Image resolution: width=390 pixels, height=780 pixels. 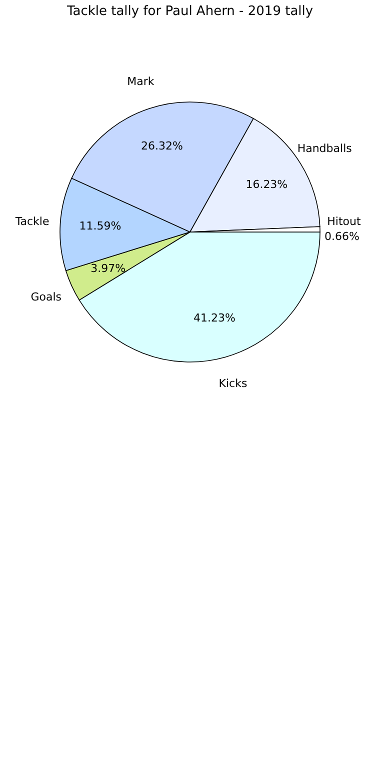 I want to click on slice-label: Mark, so click(x=141, y=81).